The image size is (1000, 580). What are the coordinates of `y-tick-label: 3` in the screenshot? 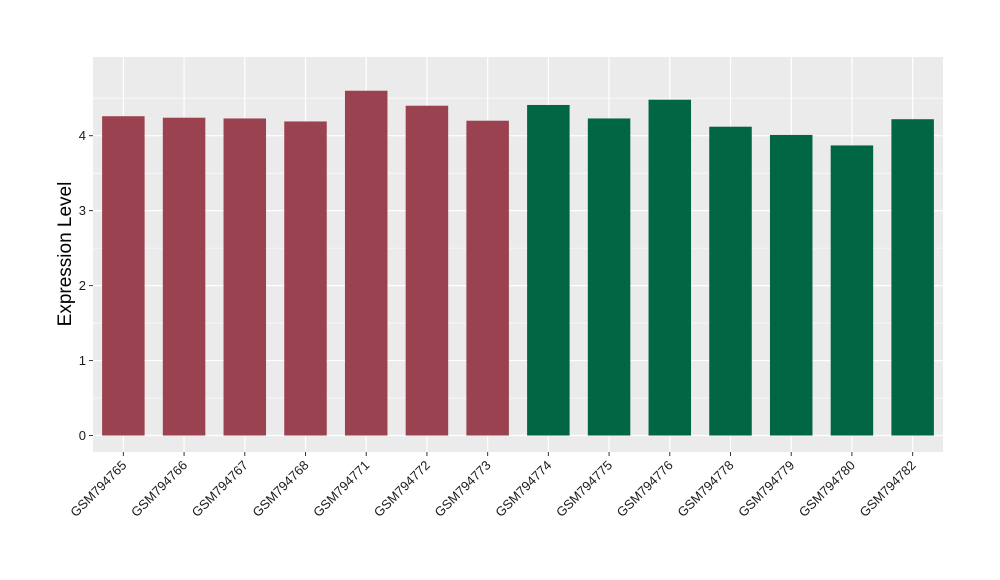 It's located at (82, 210).